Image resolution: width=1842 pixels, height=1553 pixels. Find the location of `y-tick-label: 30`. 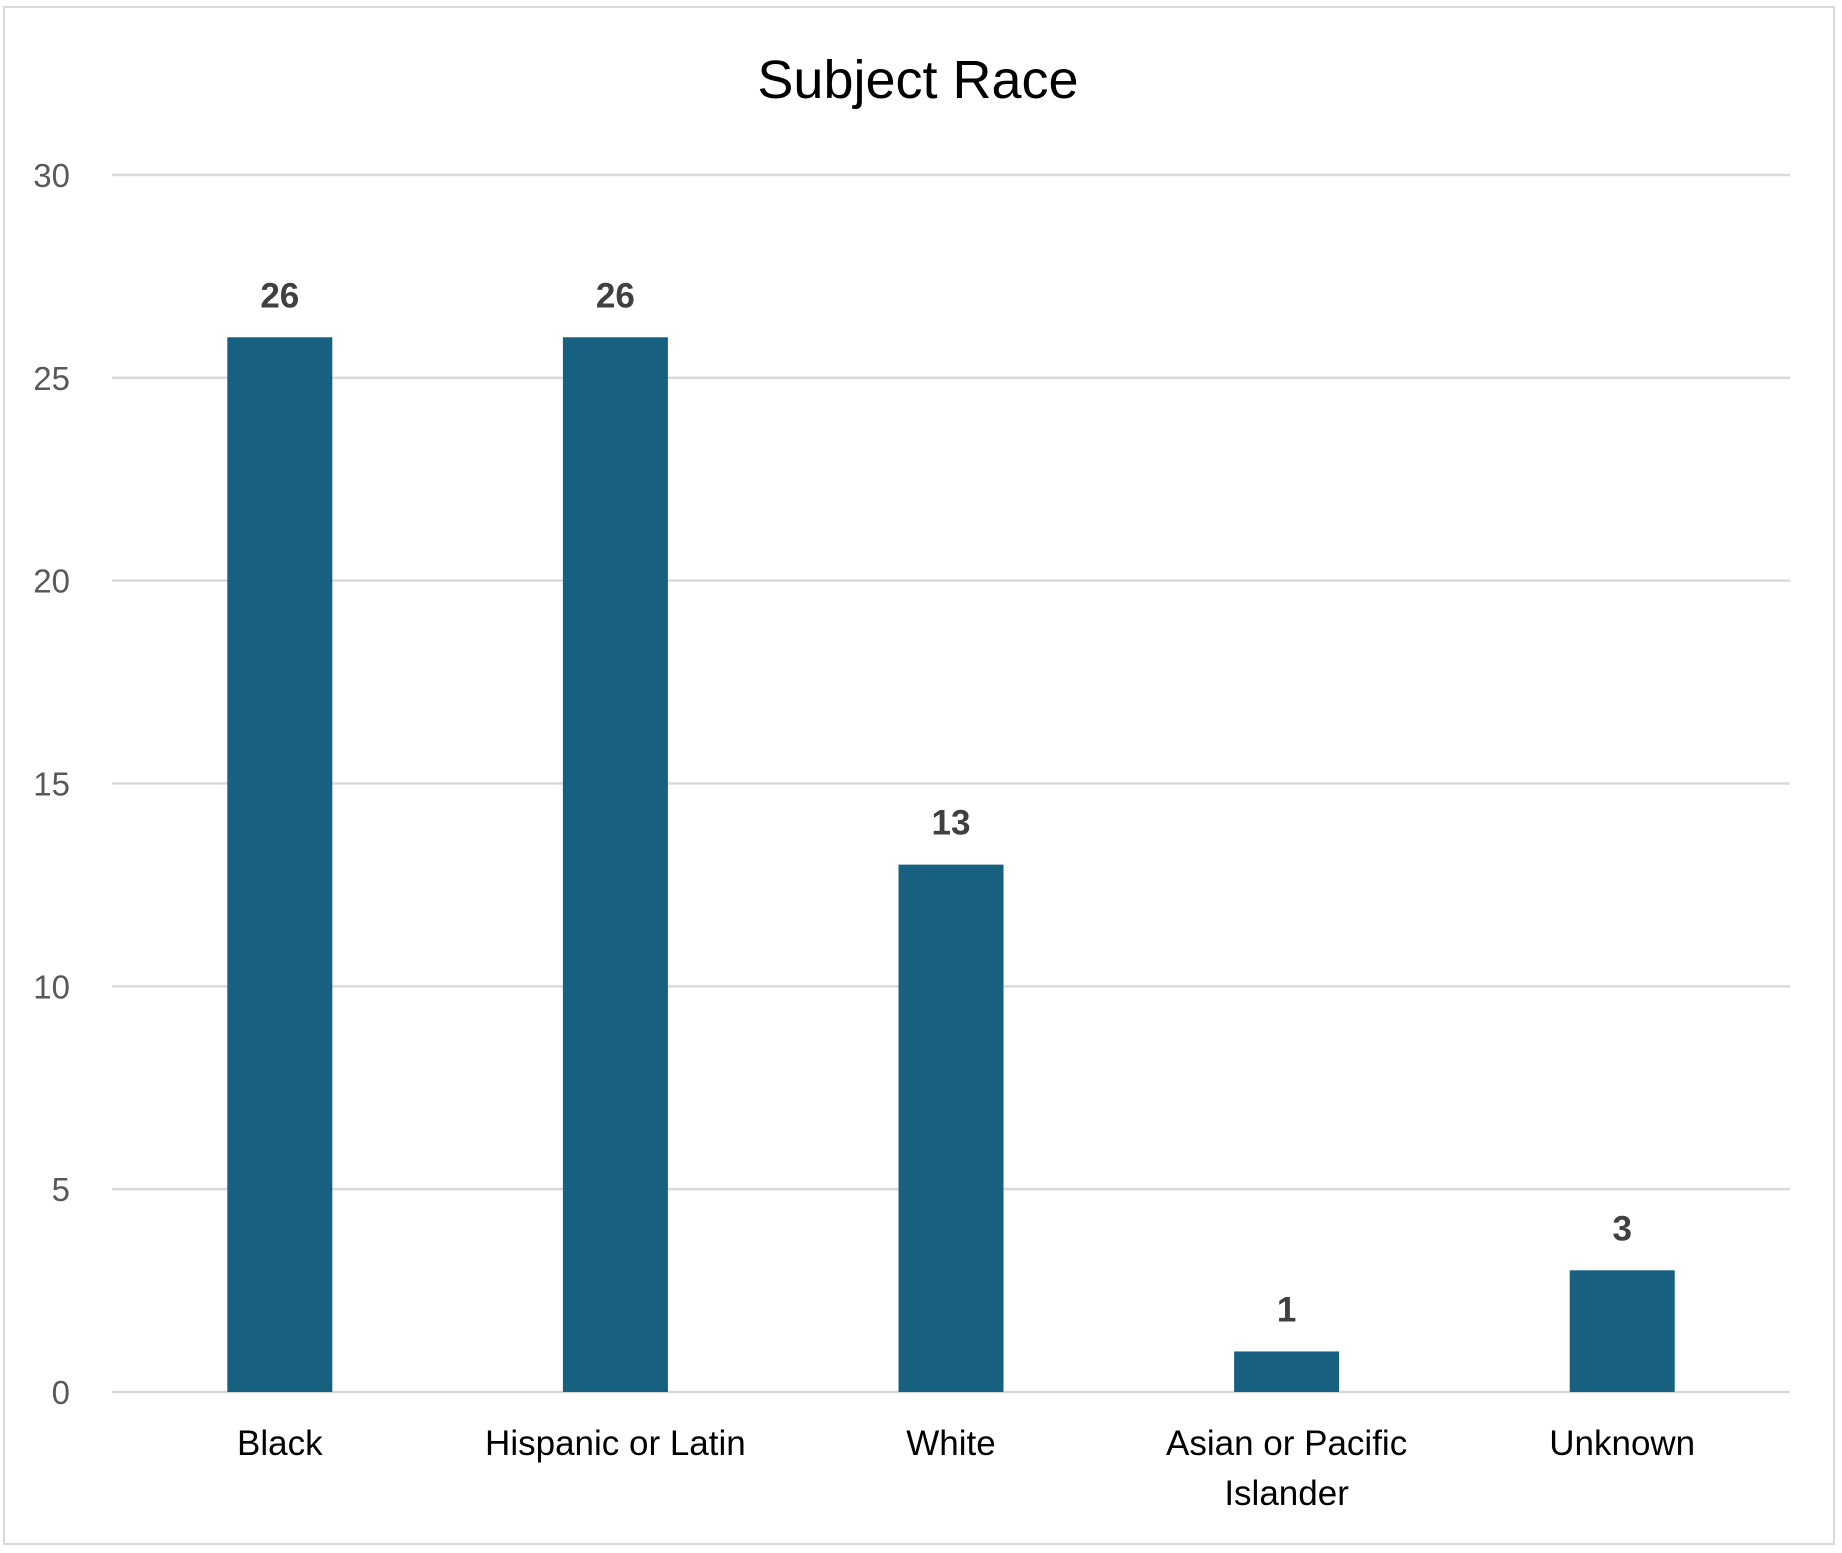

y-tick-label: 30 is located at coordinates (51, 175).